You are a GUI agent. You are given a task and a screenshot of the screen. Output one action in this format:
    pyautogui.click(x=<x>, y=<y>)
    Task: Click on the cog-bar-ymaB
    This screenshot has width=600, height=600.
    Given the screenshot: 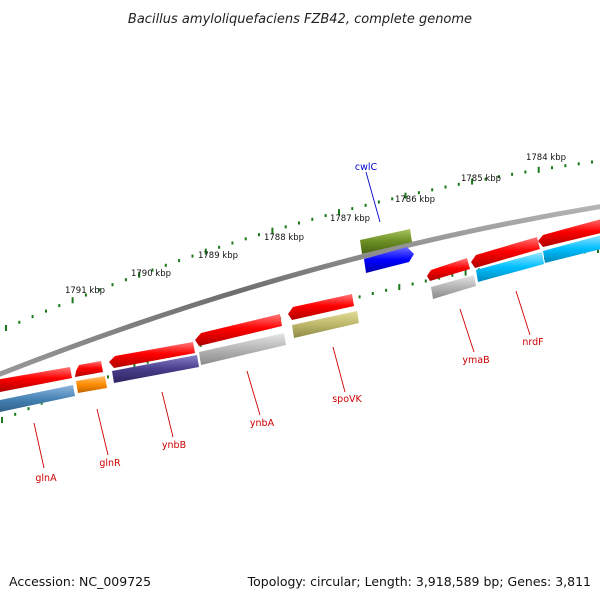 What is the action you would take?
    pyautogui.click(x=453, y=287)
    